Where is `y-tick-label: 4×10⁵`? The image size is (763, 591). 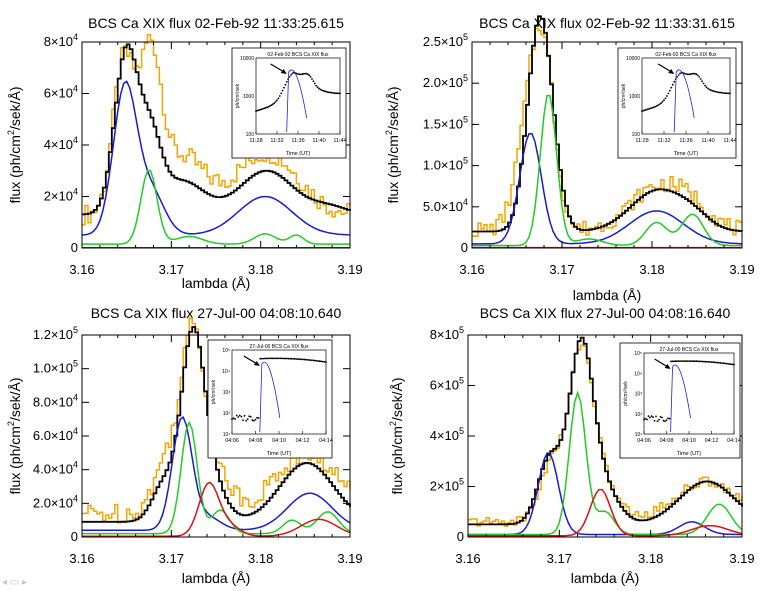
y-tick-label: 4×10⁵ is located at coordinates (447, 434).